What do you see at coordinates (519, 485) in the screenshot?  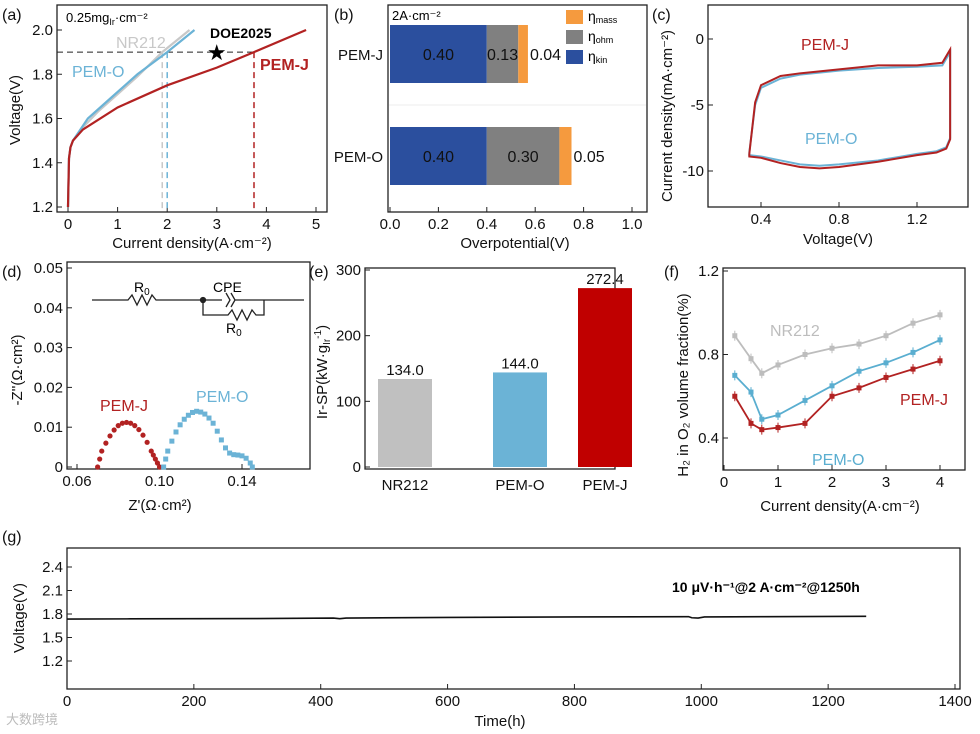 I see `category-label: PEM-O` at bounding box center [519, 485].